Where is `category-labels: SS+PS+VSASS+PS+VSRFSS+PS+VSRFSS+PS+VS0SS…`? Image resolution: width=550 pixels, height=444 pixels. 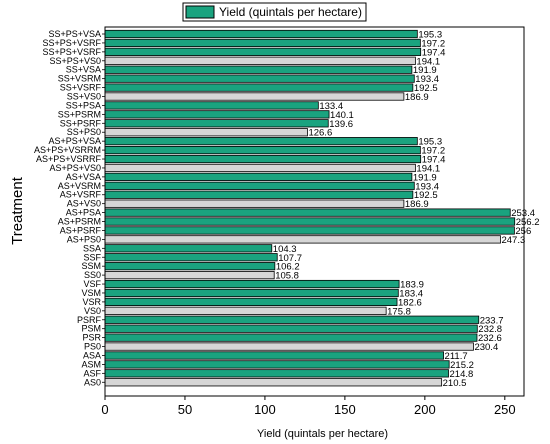 category-labels: SS+PS+VSASS+PS+VSRFSS+PS+VSRFSS+PS+VS0SS… is located at coordinates (68, 208).